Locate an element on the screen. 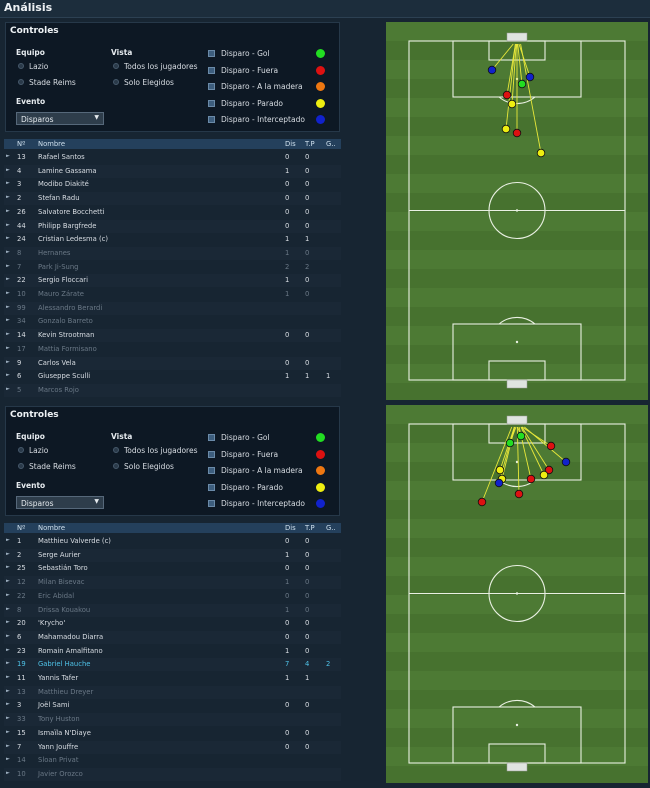 The width and height of the screenshot is (650, 788). cell-num: 5 is located at coordinates (19, 389).